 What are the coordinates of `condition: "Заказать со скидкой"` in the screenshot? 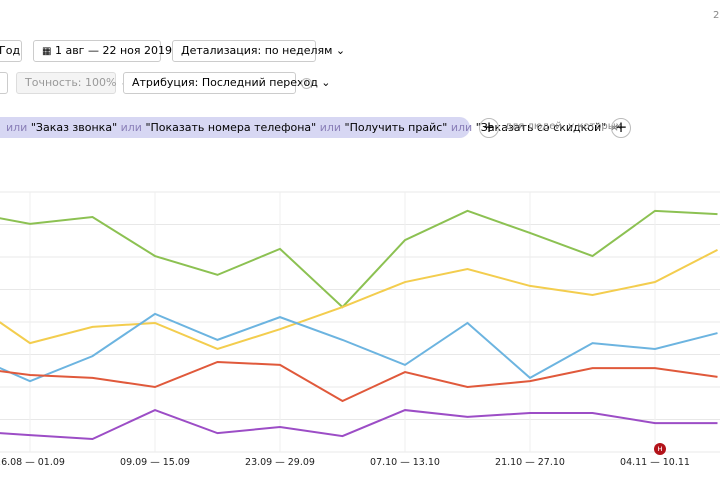 It's located at (541, 127).